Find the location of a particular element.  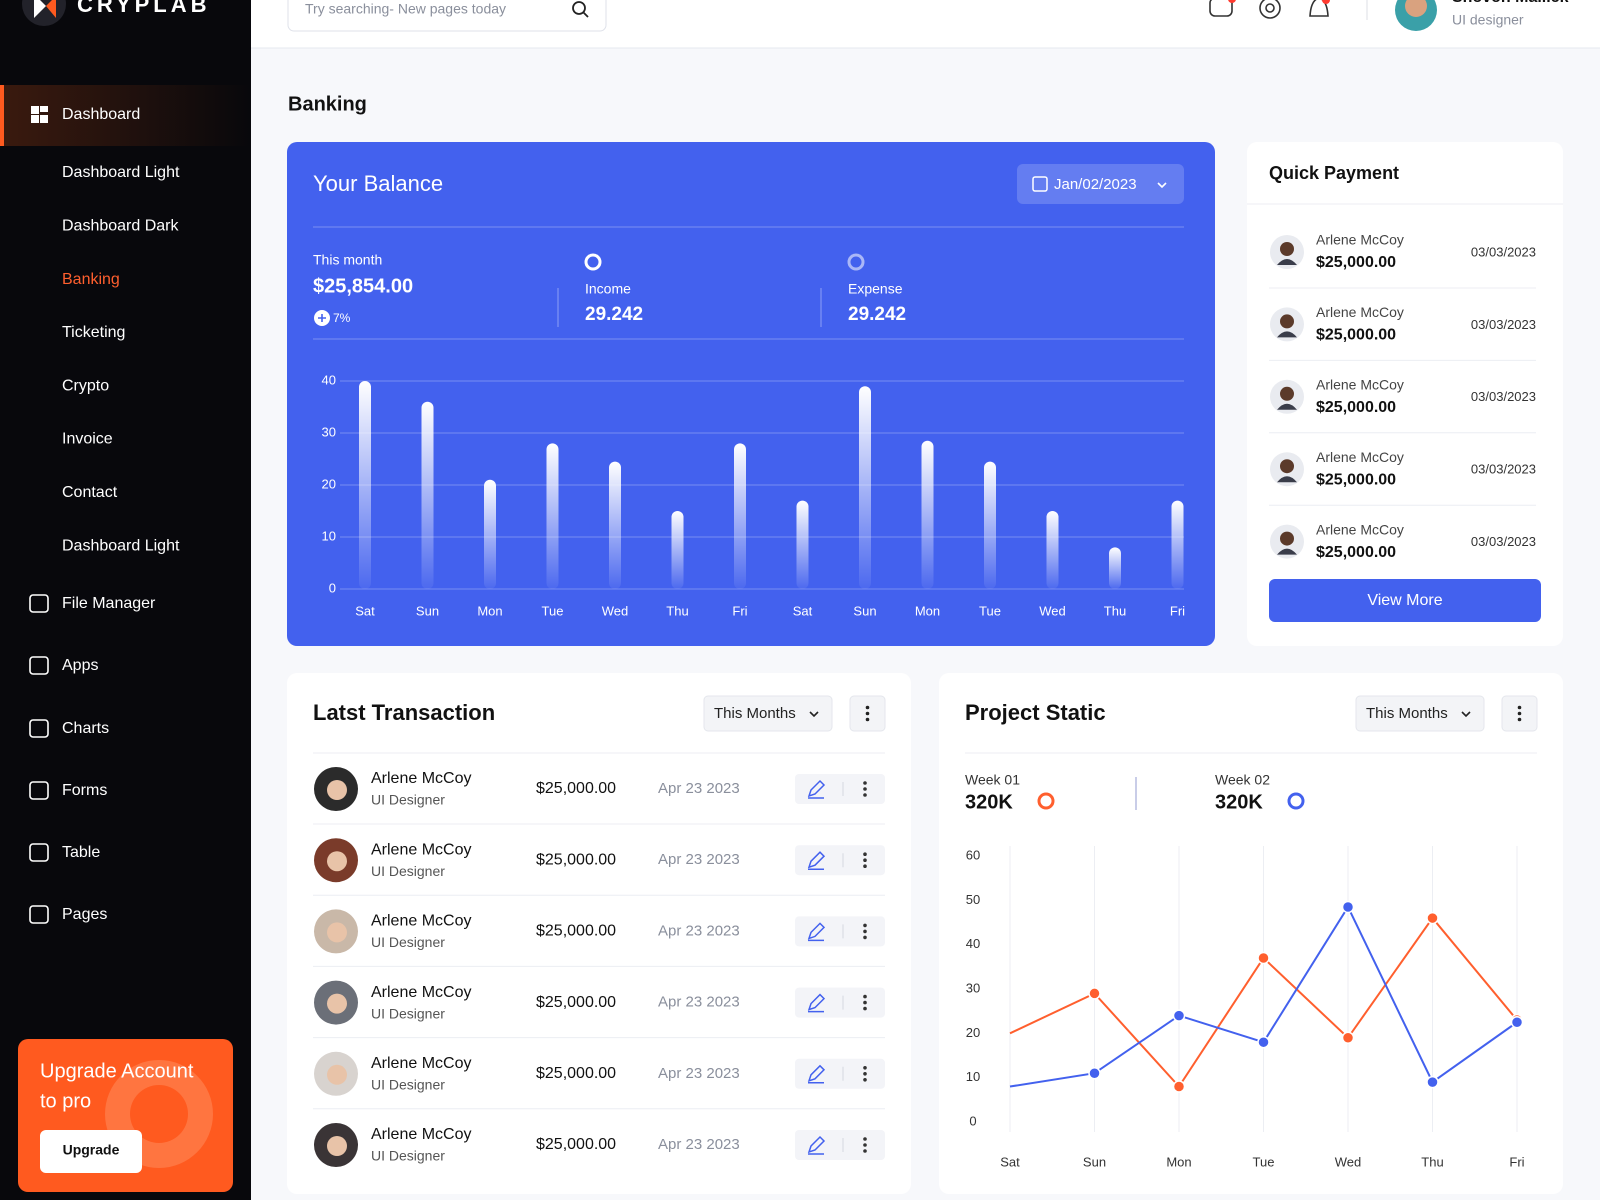

submenu-item: Banking is located at coordinates (91, 279).